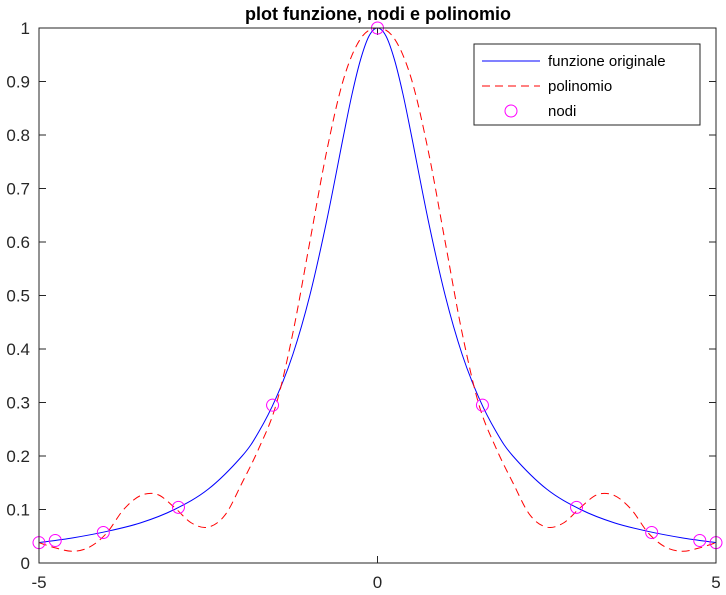 Image resolution: width=726 pixels, height=595 pixels. I want to click on y-tick-label: 0.4, so click(18, 349).